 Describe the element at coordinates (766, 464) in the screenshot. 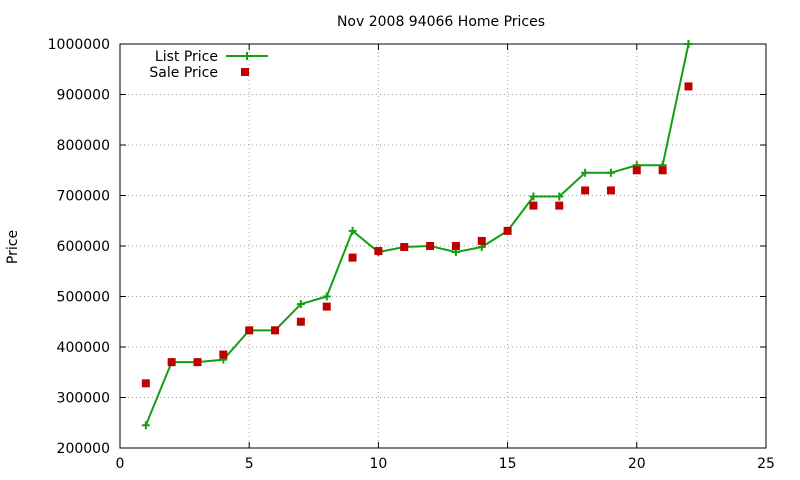

I see `x-tick-label: 25` at that location.